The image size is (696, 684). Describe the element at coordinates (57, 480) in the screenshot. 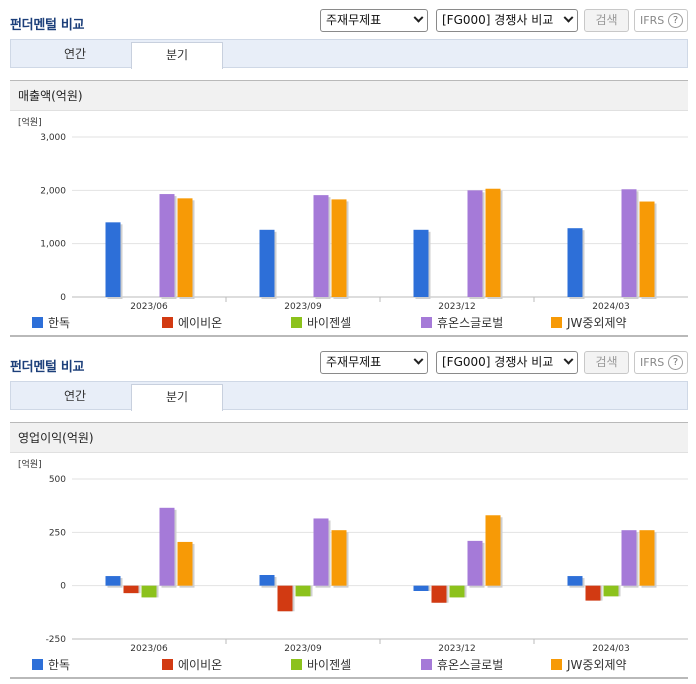

I see `y-tick-label: 500` at that location.